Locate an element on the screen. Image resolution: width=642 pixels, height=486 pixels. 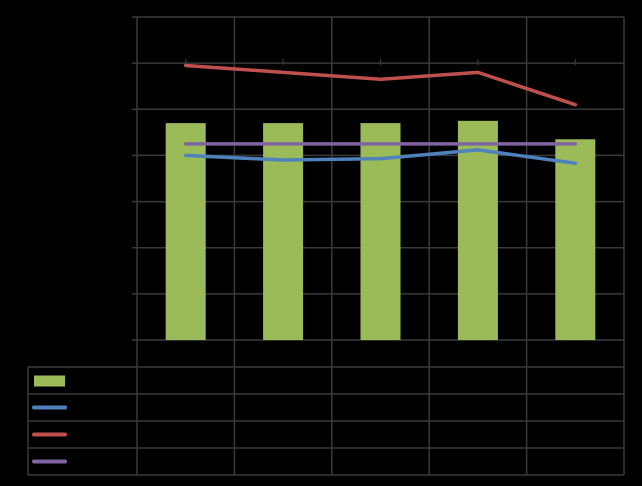
line-series is located at coordinates (380, 114).